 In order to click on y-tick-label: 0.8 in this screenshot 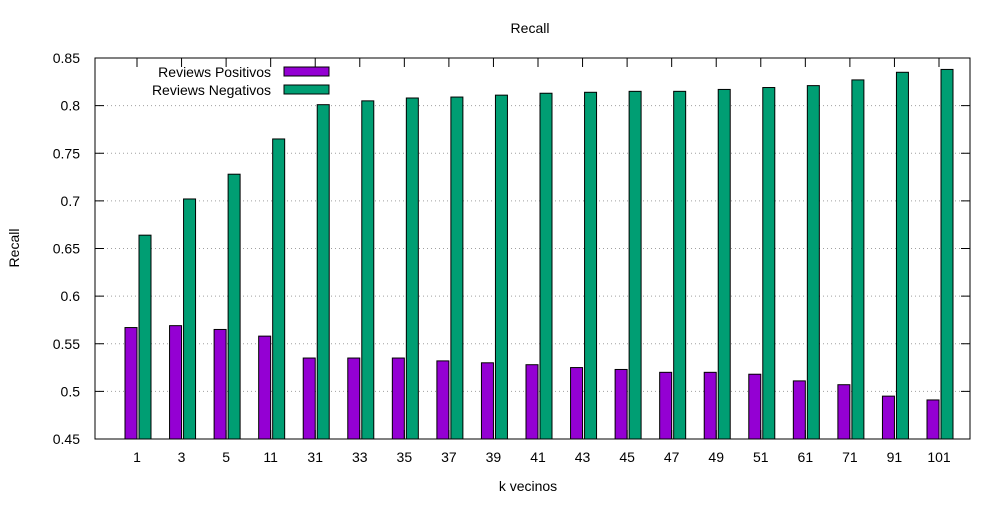, I will do `click(71, 106)`.